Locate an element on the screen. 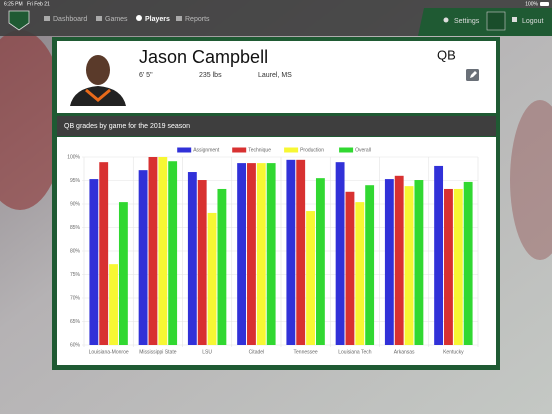 The width and height of the screenshot is (552, 414). avatar-box is located at coordinates (496, 21).